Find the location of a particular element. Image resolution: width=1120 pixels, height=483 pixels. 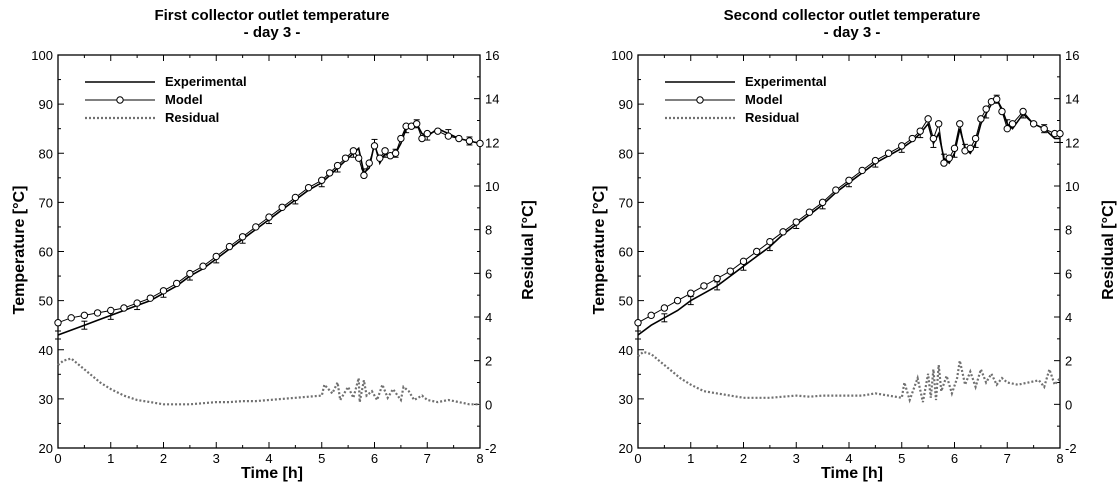

legend-swatch-model-marker is located at coordinates (700, 100).